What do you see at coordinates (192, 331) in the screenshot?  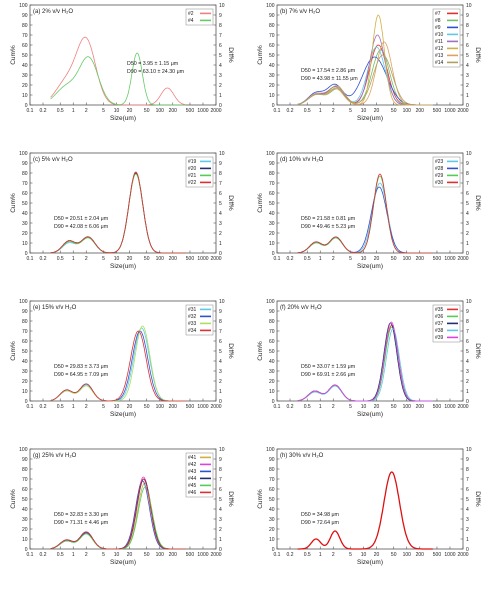 I see `legend-label: #34` at bounding box center [192, 331].